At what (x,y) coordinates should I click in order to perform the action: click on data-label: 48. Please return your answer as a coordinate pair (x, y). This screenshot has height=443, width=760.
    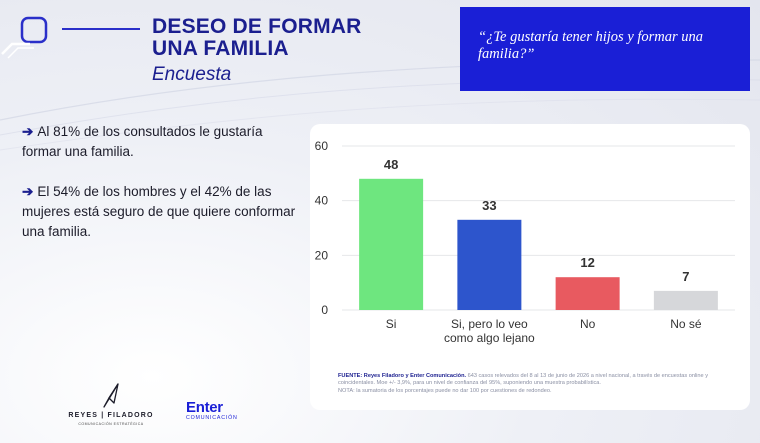
    Looking at the image, I should click on (391, 164).